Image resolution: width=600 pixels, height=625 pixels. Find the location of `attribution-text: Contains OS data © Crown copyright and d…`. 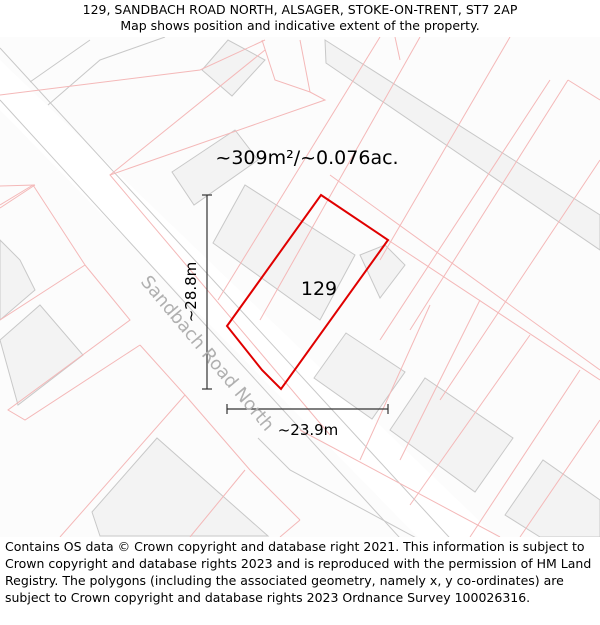

attribution-text: Contains OS data © Crown copyright and d… is located at coordinates (298, 572).